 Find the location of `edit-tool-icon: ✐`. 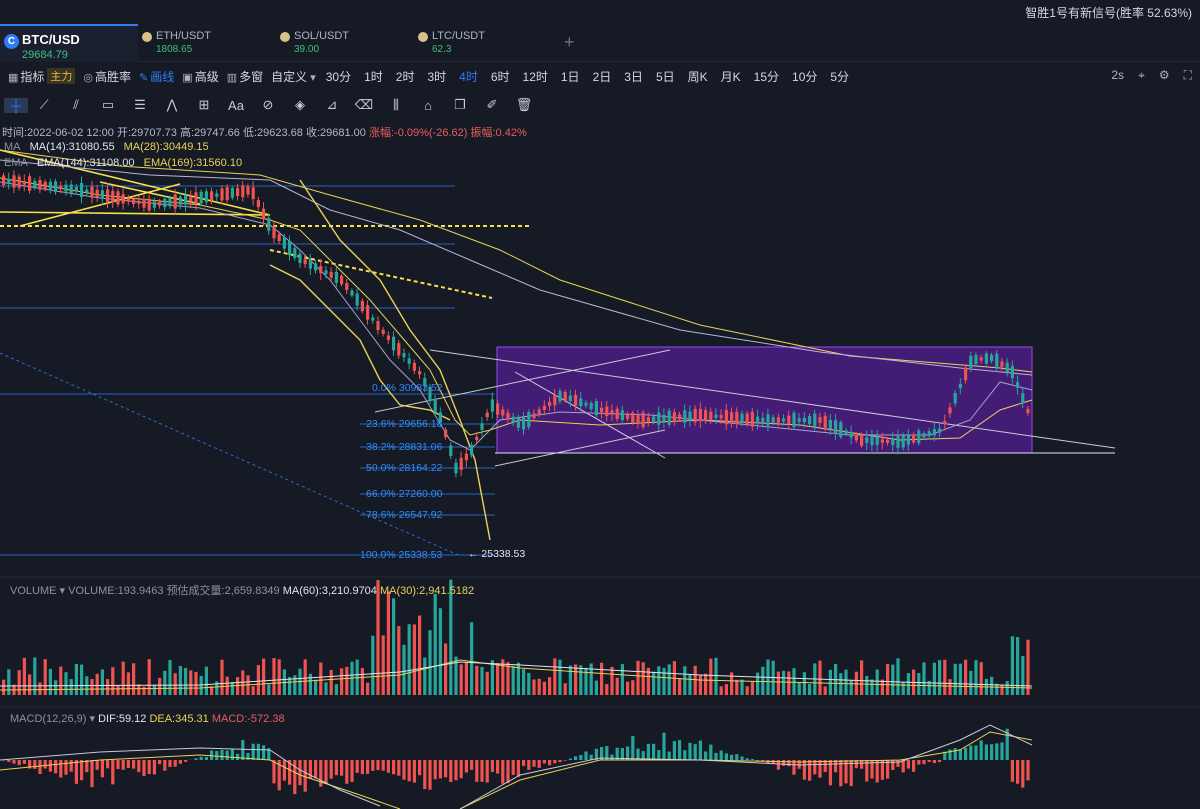

edit-tool-icon: ✐ is located at coordinates (492, 104).